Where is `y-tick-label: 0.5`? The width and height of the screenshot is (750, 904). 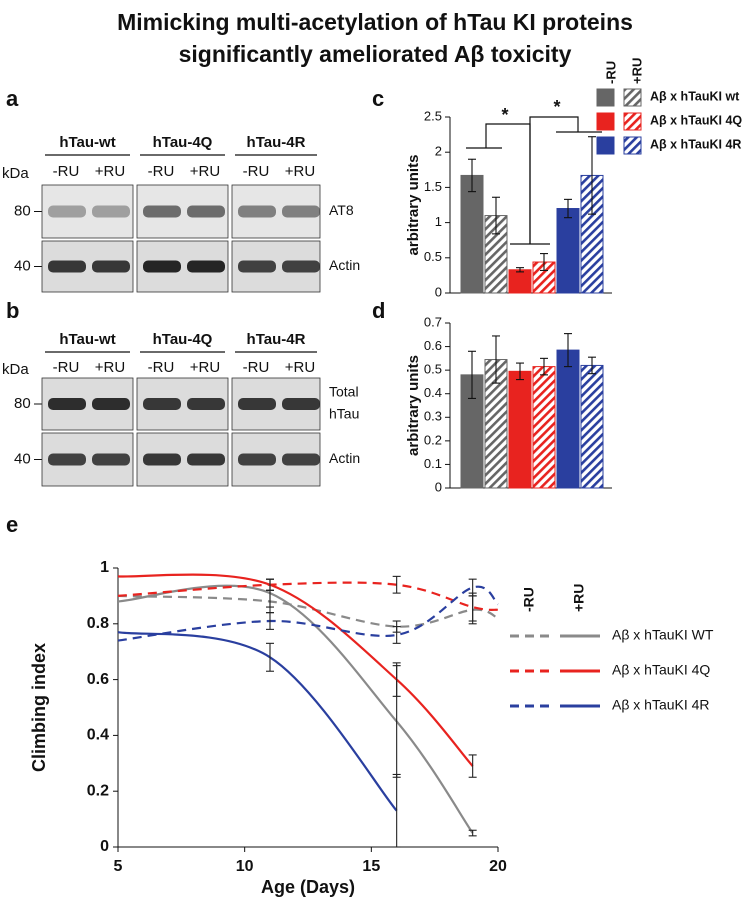
y-tick-label: 0.5 is located at coordinates (433, 256).